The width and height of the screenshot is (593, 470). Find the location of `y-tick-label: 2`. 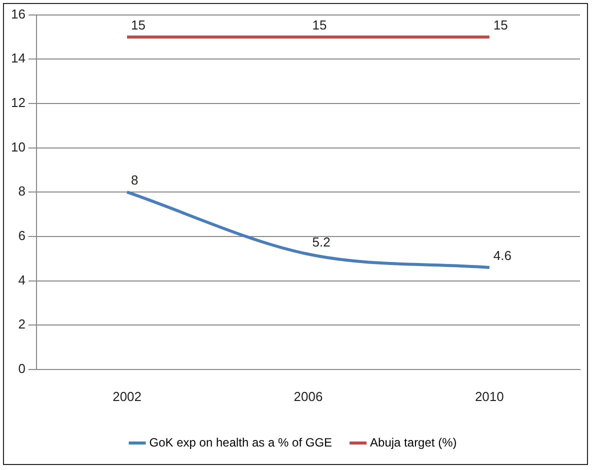

y-tick-label: 2 is located at coordinates (22, 324).